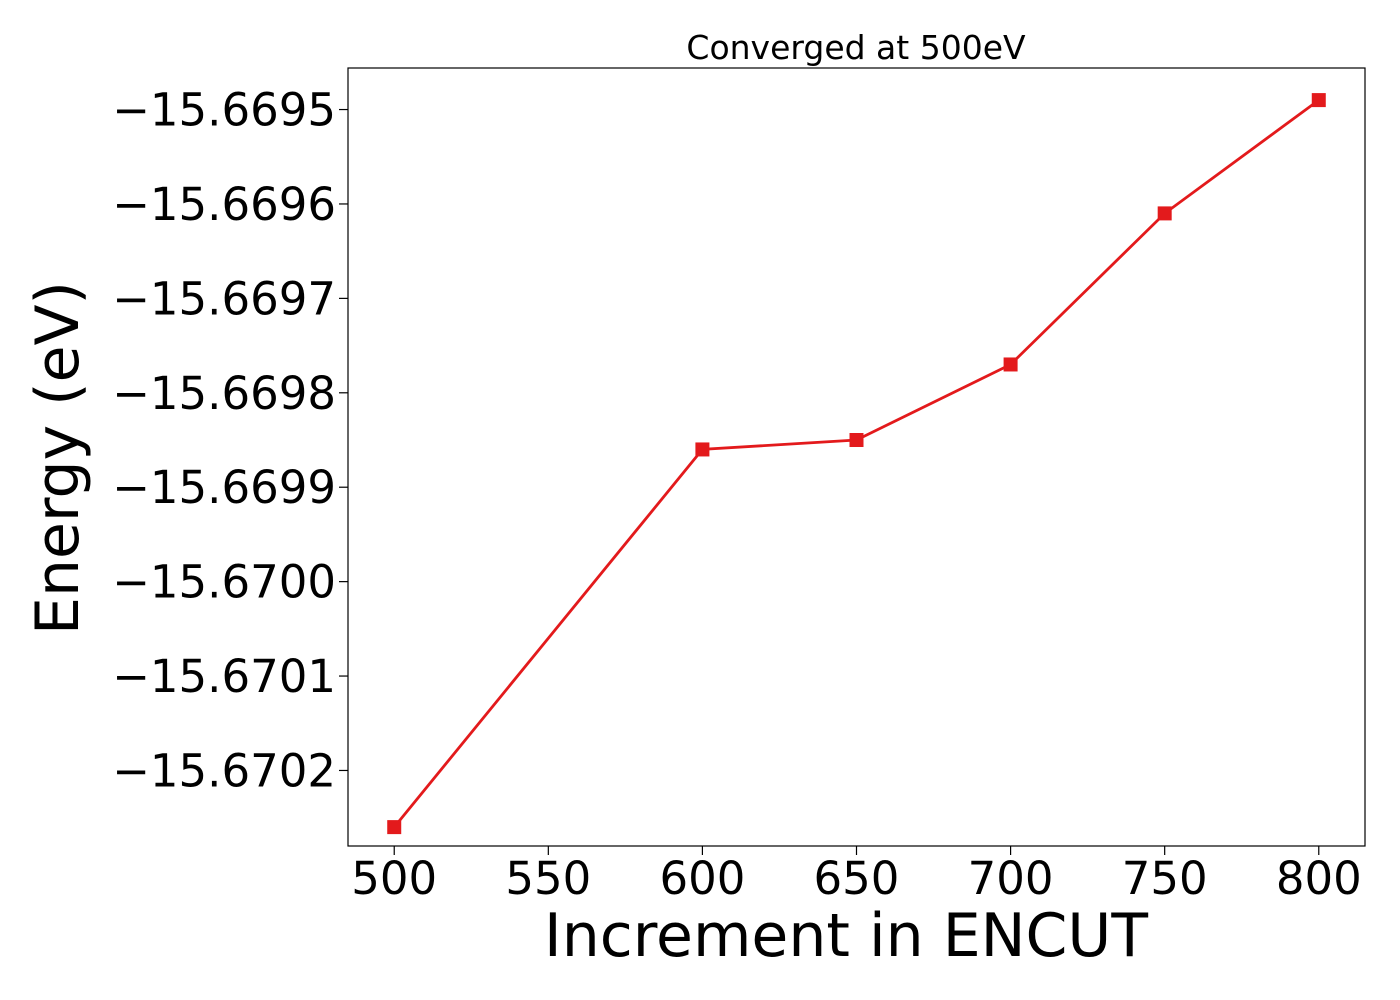  What do you see at coordinates (1011, 878) in the screenshot?
I see `x-tick-label: 700` at bounding box center [1011, 878].